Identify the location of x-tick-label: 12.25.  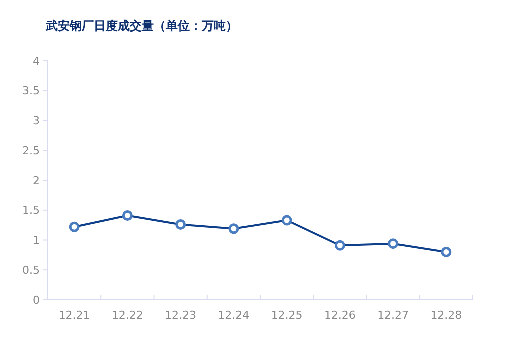
(287, 315).